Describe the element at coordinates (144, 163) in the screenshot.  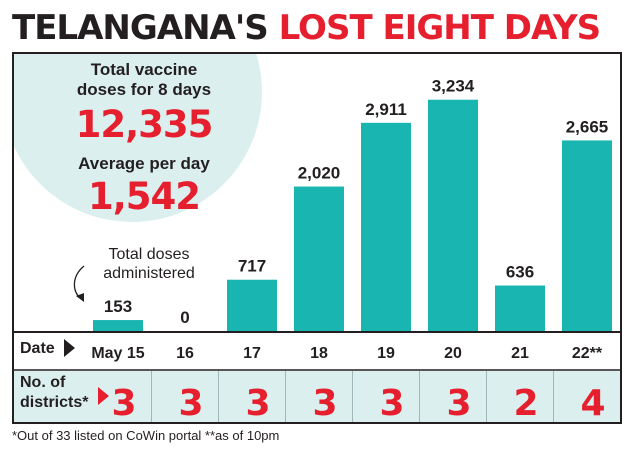
I see `average-label: Average per day` at that location.